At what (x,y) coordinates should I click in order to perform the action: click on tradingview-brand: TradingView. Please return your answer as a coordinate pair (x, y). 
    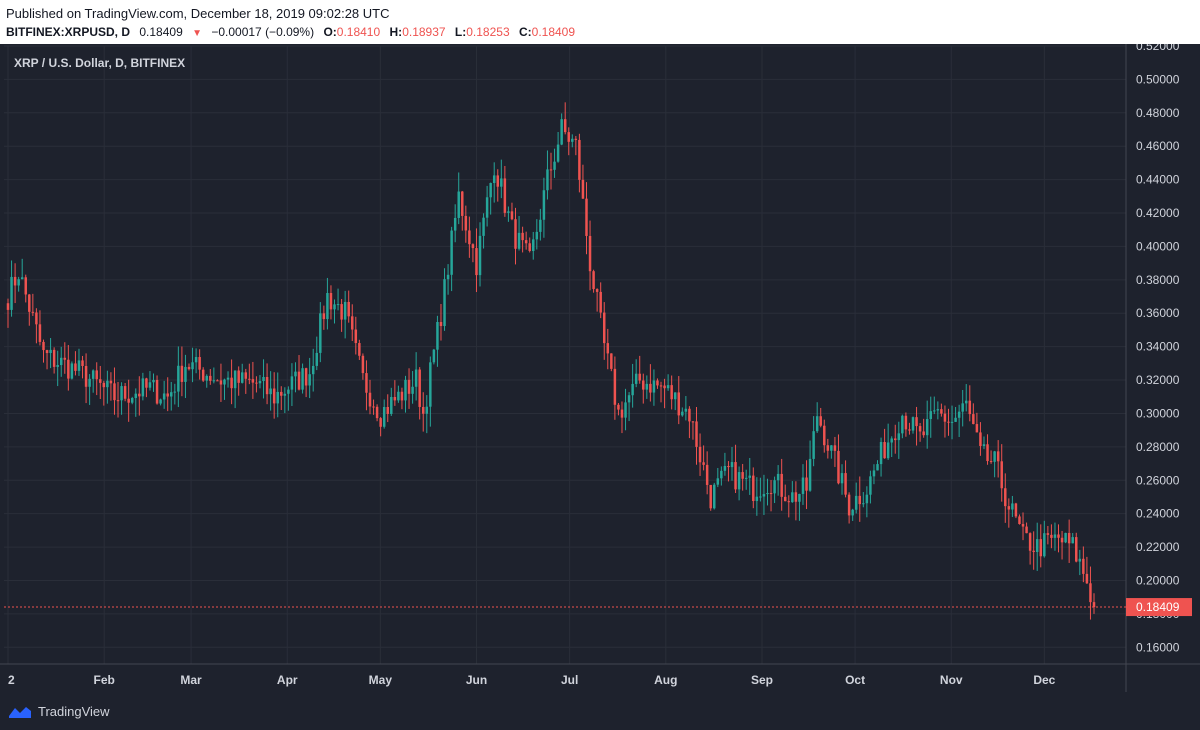
    Looking at the image, I should click on (59, 711).